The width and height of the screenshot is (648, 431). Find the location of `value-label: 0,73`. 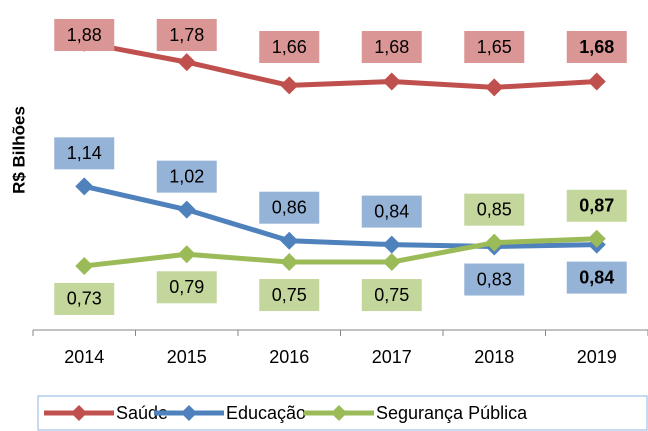

value-label: 0,73 is located at coordinates (84, 299).